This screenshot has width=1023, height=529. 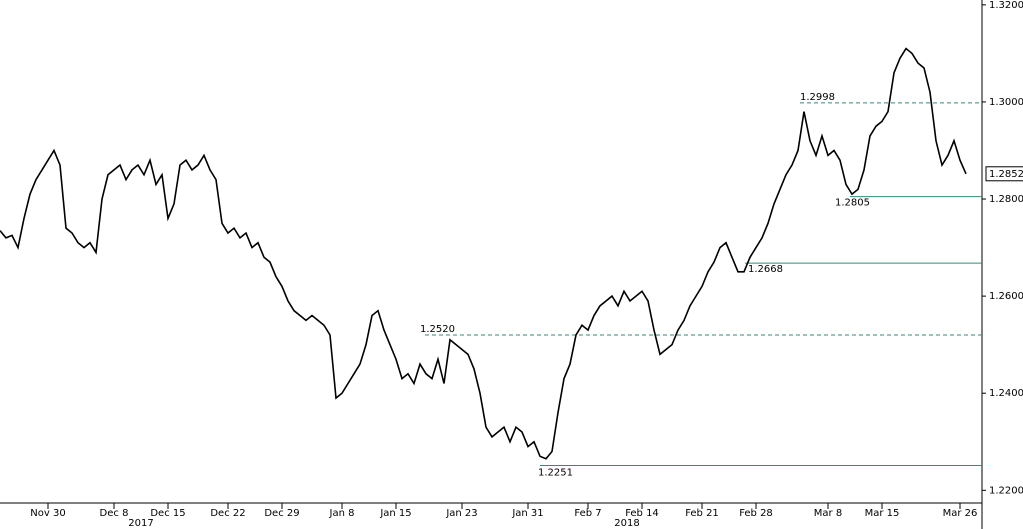 I want to click on level-label: 1.2805, so click(x=852, y=203).